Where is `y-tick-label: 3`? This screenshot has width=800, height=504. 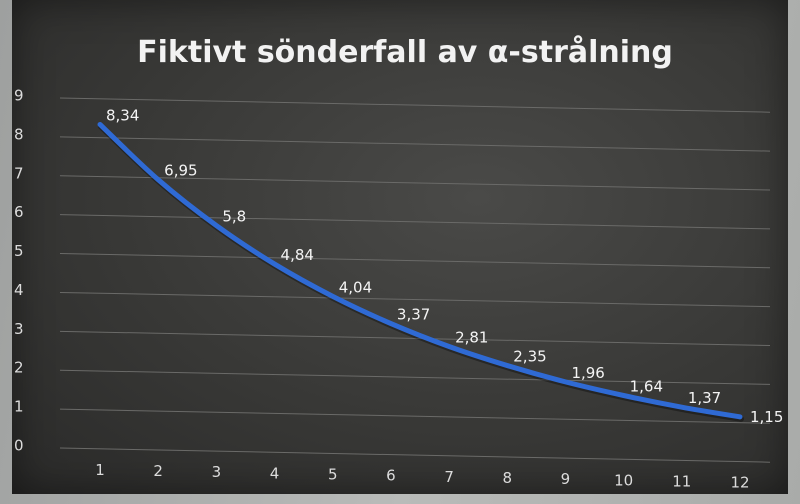 y-tick-label: 3 is located at coordinates (19, 329).